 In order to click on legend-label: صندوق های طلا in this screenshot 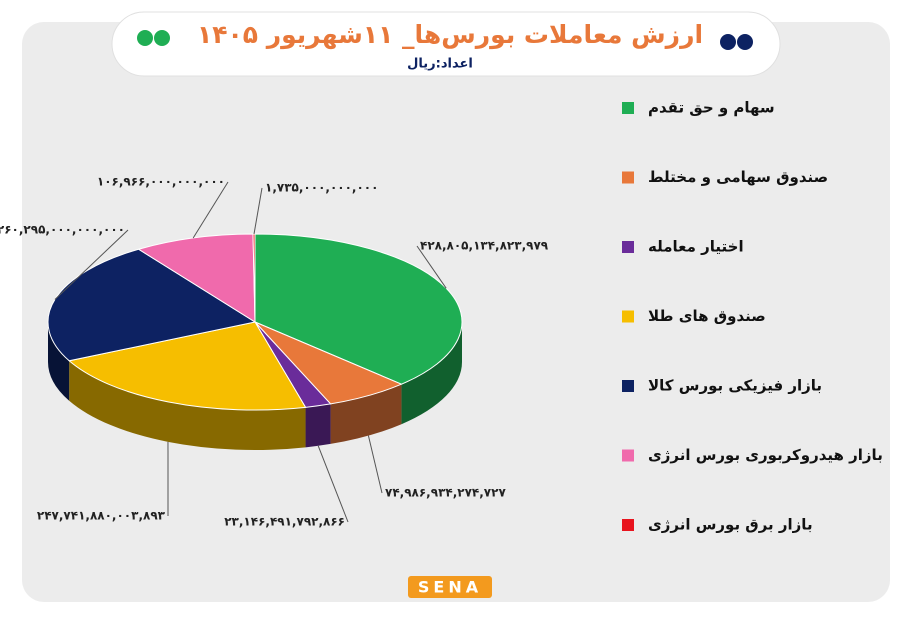, I will do `click(707, 316)`.